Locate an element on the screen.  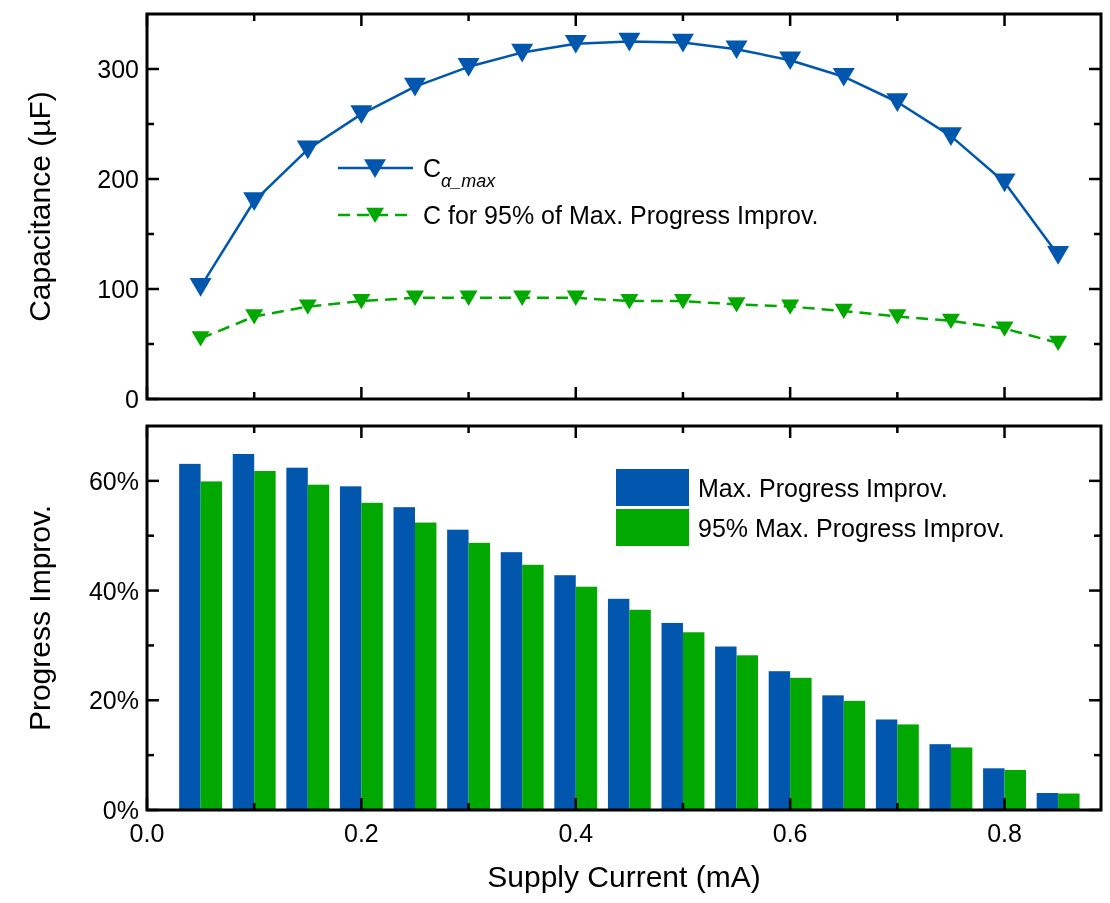
x-tick-label: 0.2 is located at coordinates (361, 833).